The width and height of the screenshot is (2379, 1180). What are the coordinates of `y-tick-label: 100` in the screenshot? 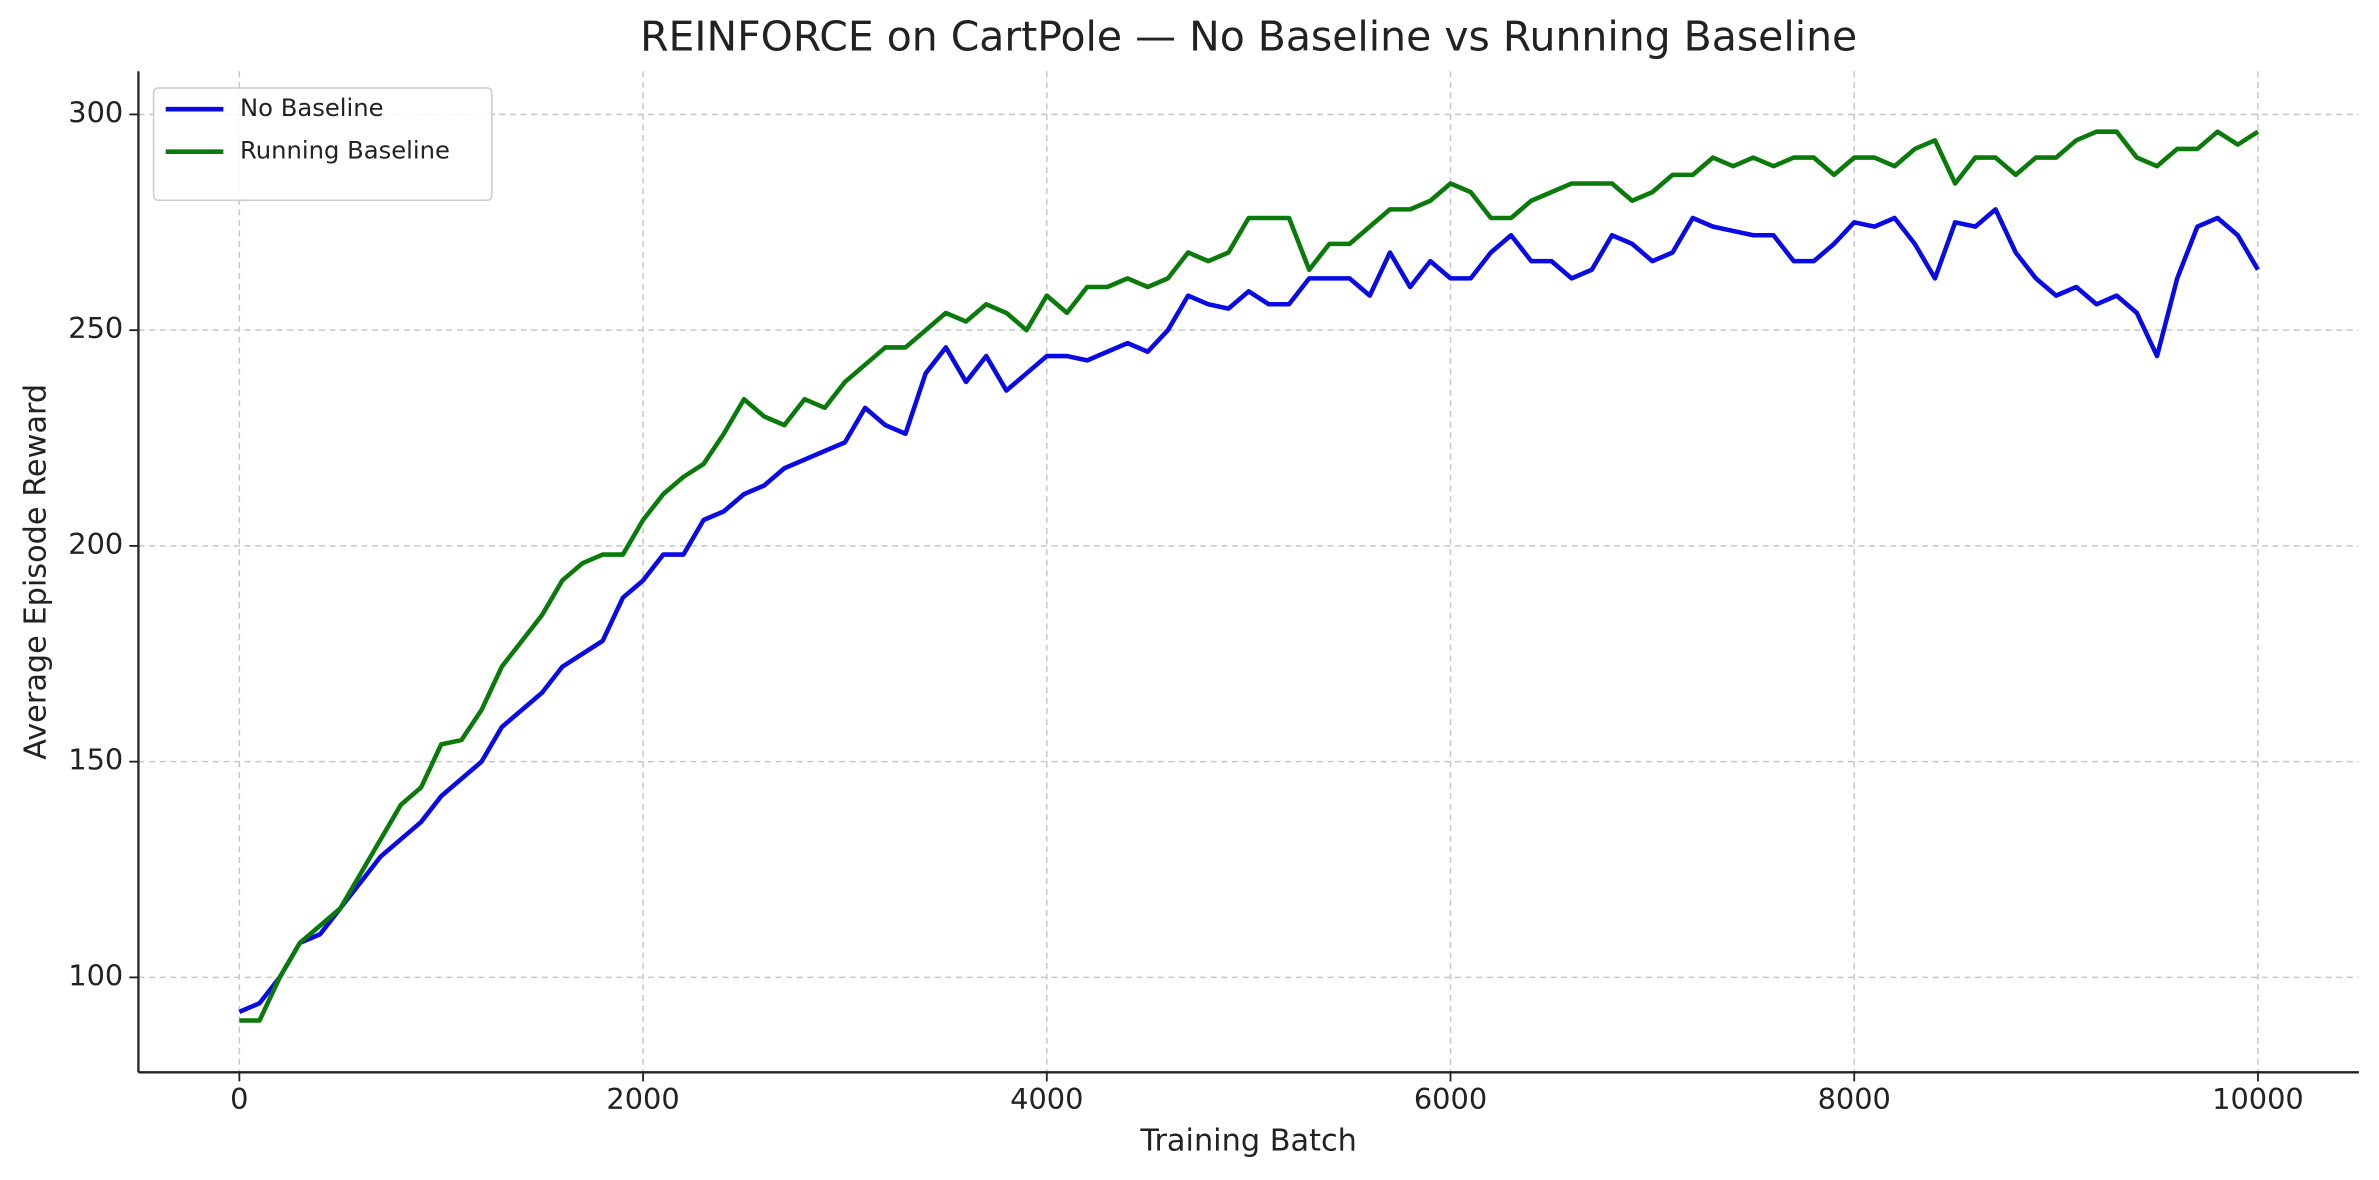 It's located at (95, 975).